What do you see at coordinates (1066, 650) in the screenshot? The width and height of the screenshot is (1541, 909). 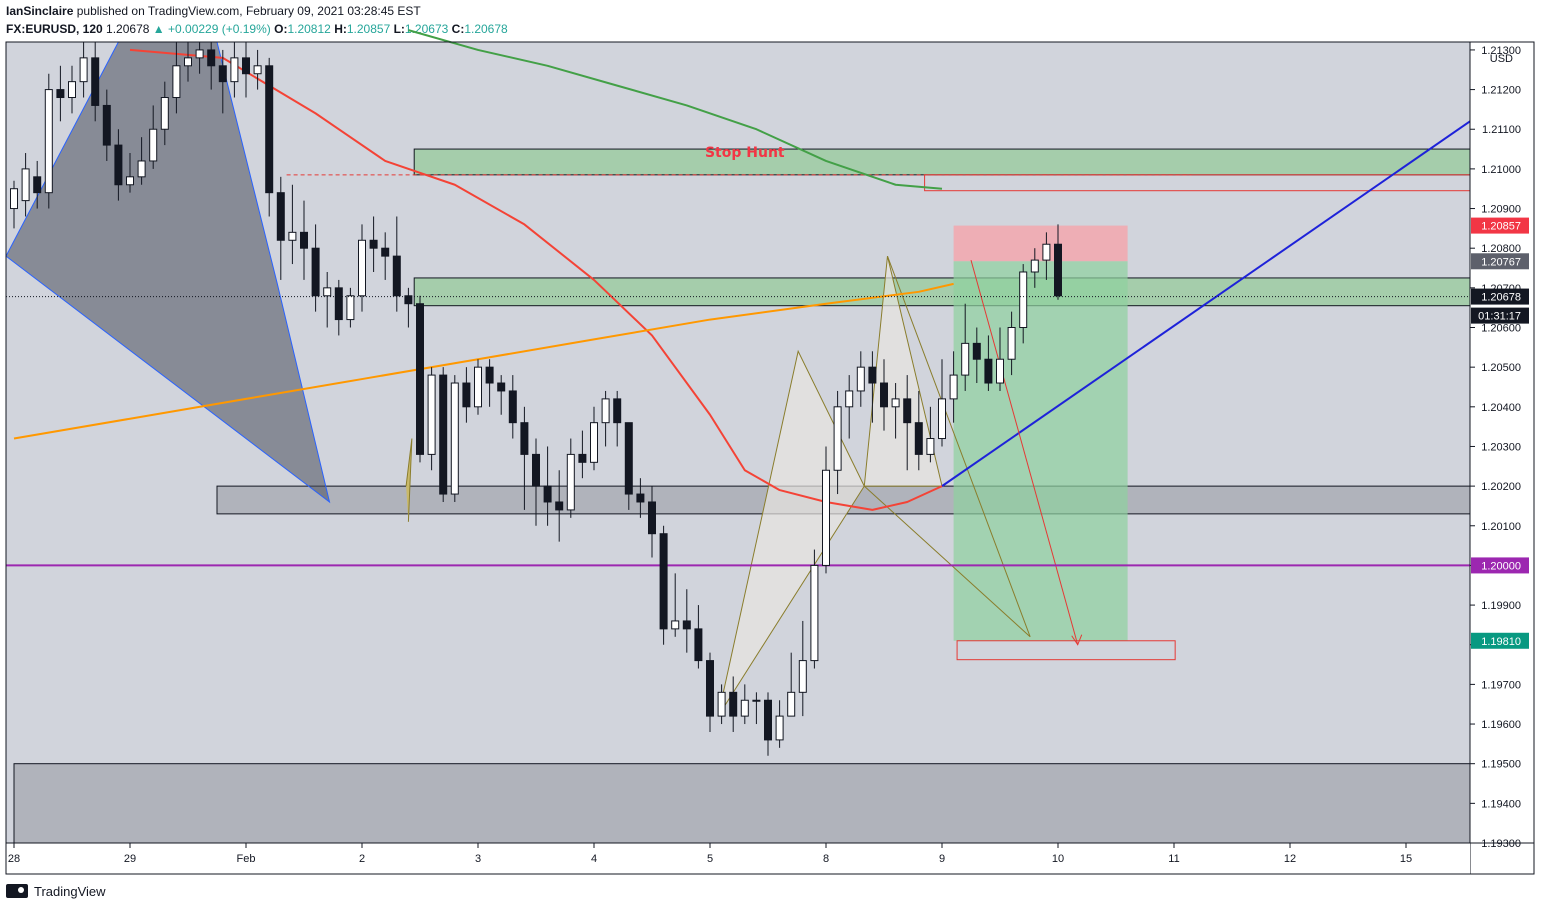 I see `target-box` at bounding box center [1066, 650].